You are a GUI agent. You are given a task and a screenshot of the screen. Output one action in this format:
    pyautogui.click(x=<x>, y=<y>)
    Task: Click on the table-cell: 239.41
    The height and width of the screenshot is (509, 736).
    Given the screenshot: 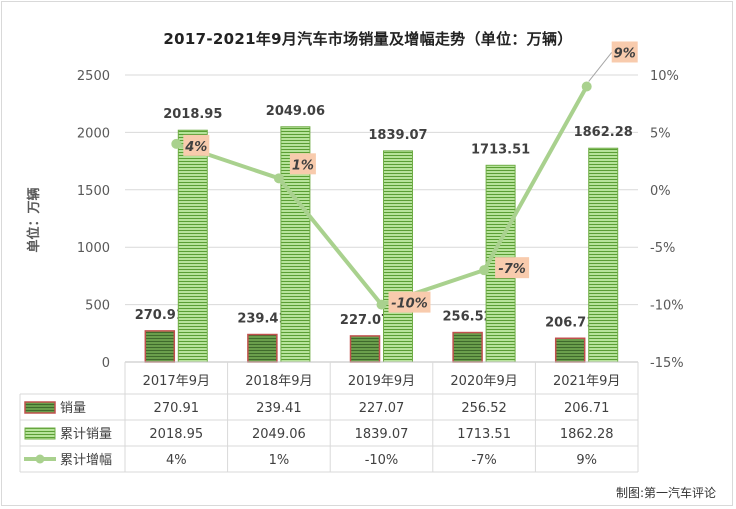 What is the action you would take?
    pyautogui.click(x=279, y=408)
    